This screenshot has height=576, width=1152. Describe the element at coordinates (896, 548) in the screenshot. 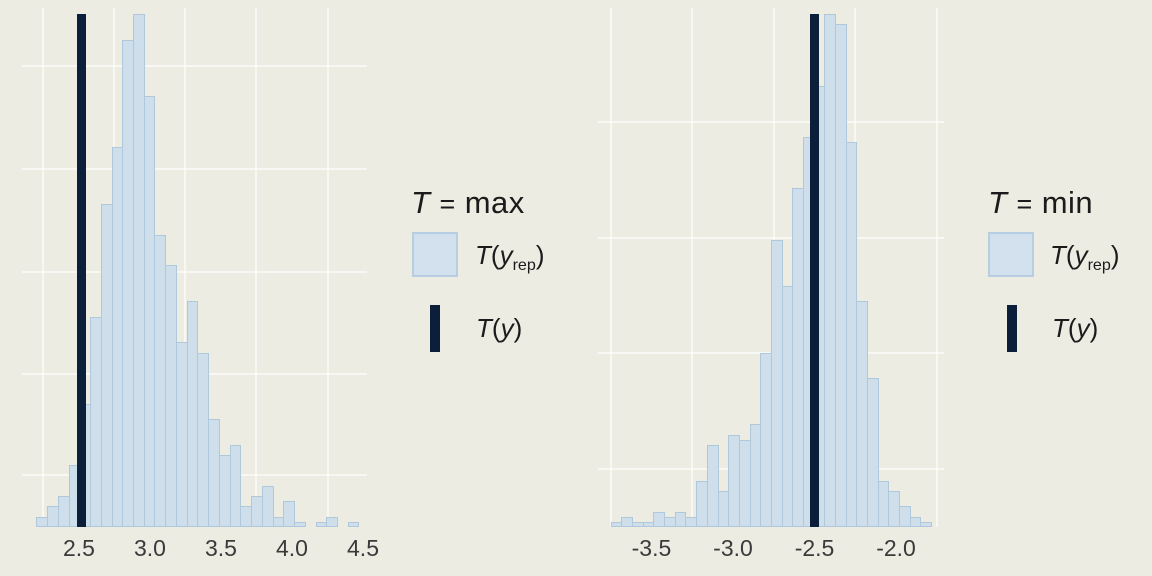

I see `x-tick-label: -2.0` at that location.